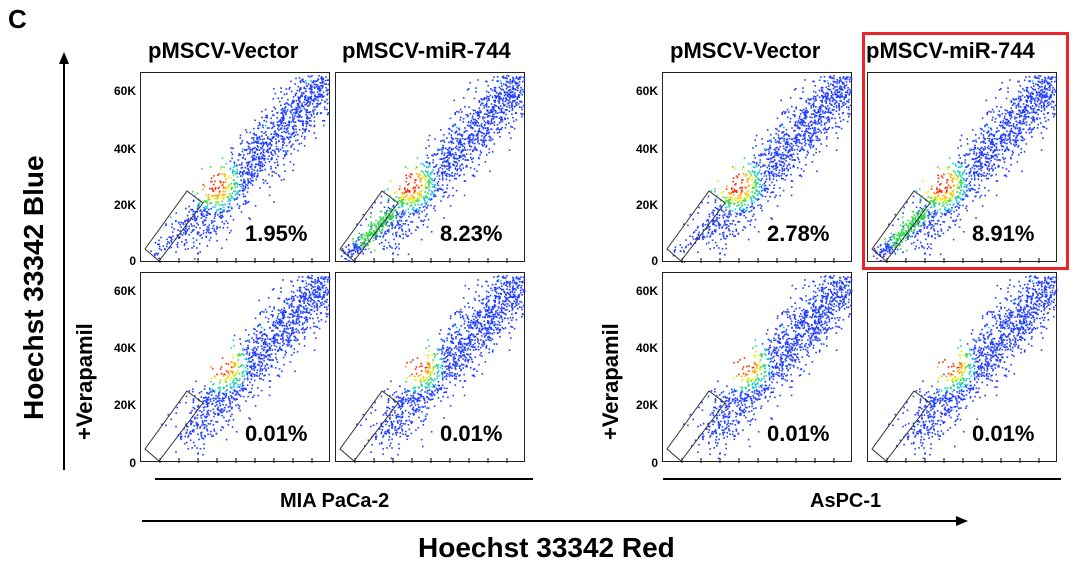  What do you see at coordinates (745, 50) in the screenshot?
I see `column-title-3: pMSCV-Vector` at bounding box center [745, 50].